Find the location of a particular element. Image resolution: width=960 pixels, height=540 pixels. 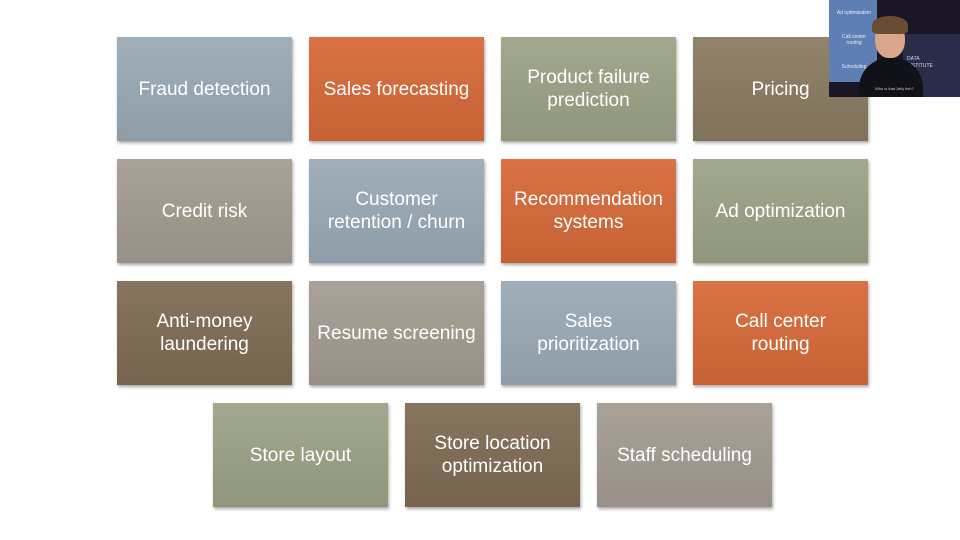

tile-label: Staff scheduling is located at coordinates (684, 455).